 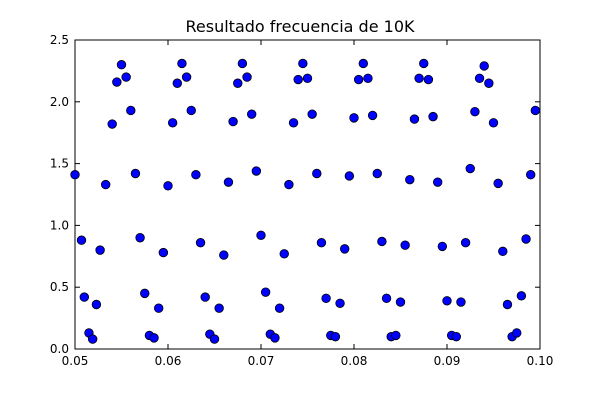 I want to click on x-tick-label: 0.05, so click(x=75, y=361).